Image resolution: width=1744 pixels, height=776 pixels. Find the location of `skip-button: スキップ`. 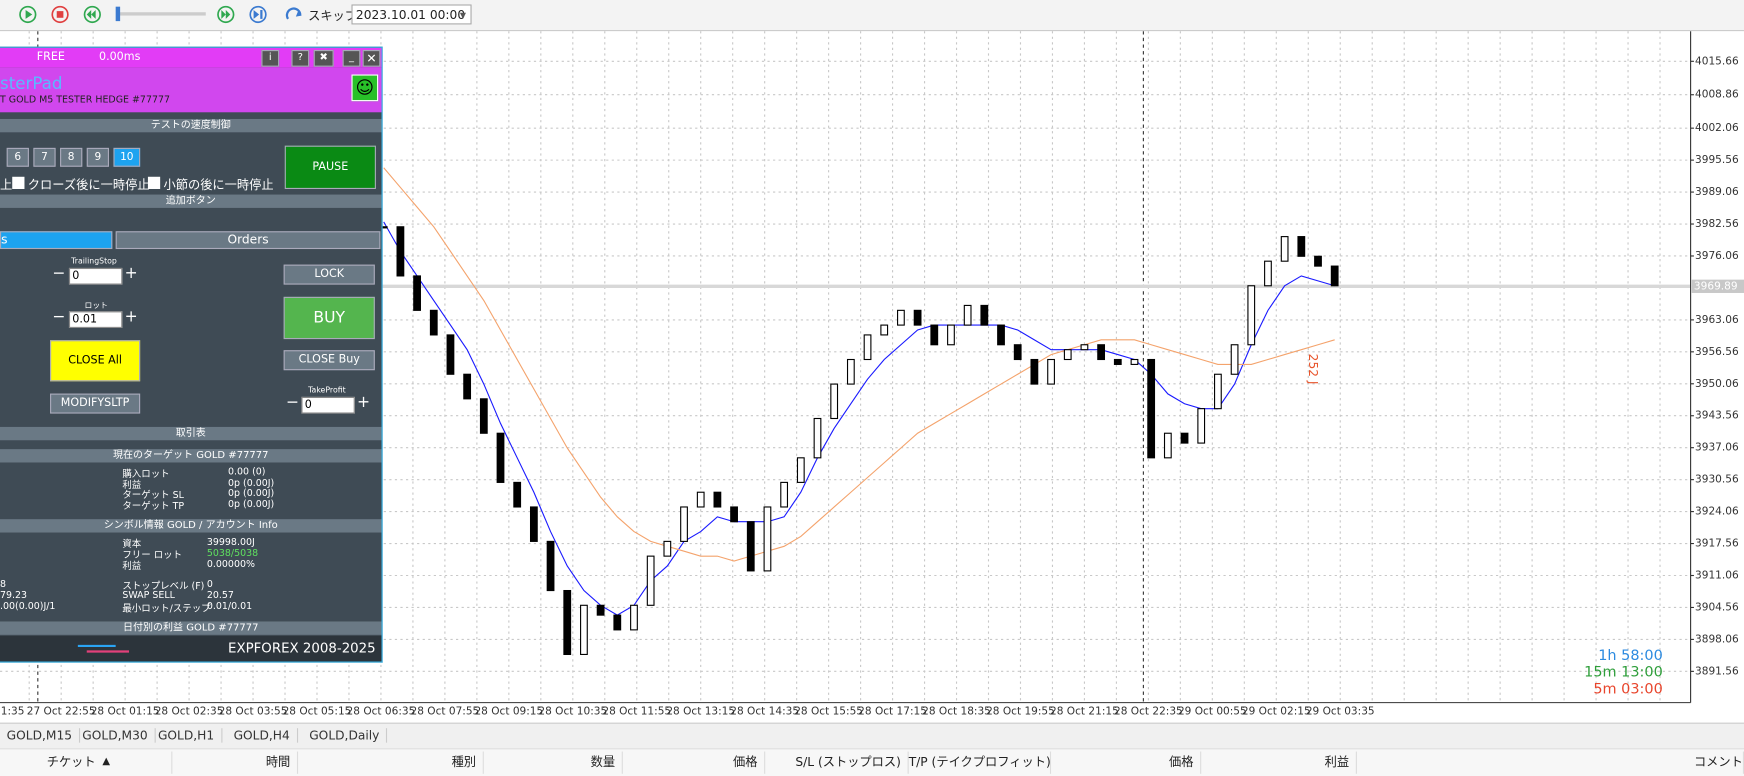

skip-button: スキップ is located at coordinates (333, 16).